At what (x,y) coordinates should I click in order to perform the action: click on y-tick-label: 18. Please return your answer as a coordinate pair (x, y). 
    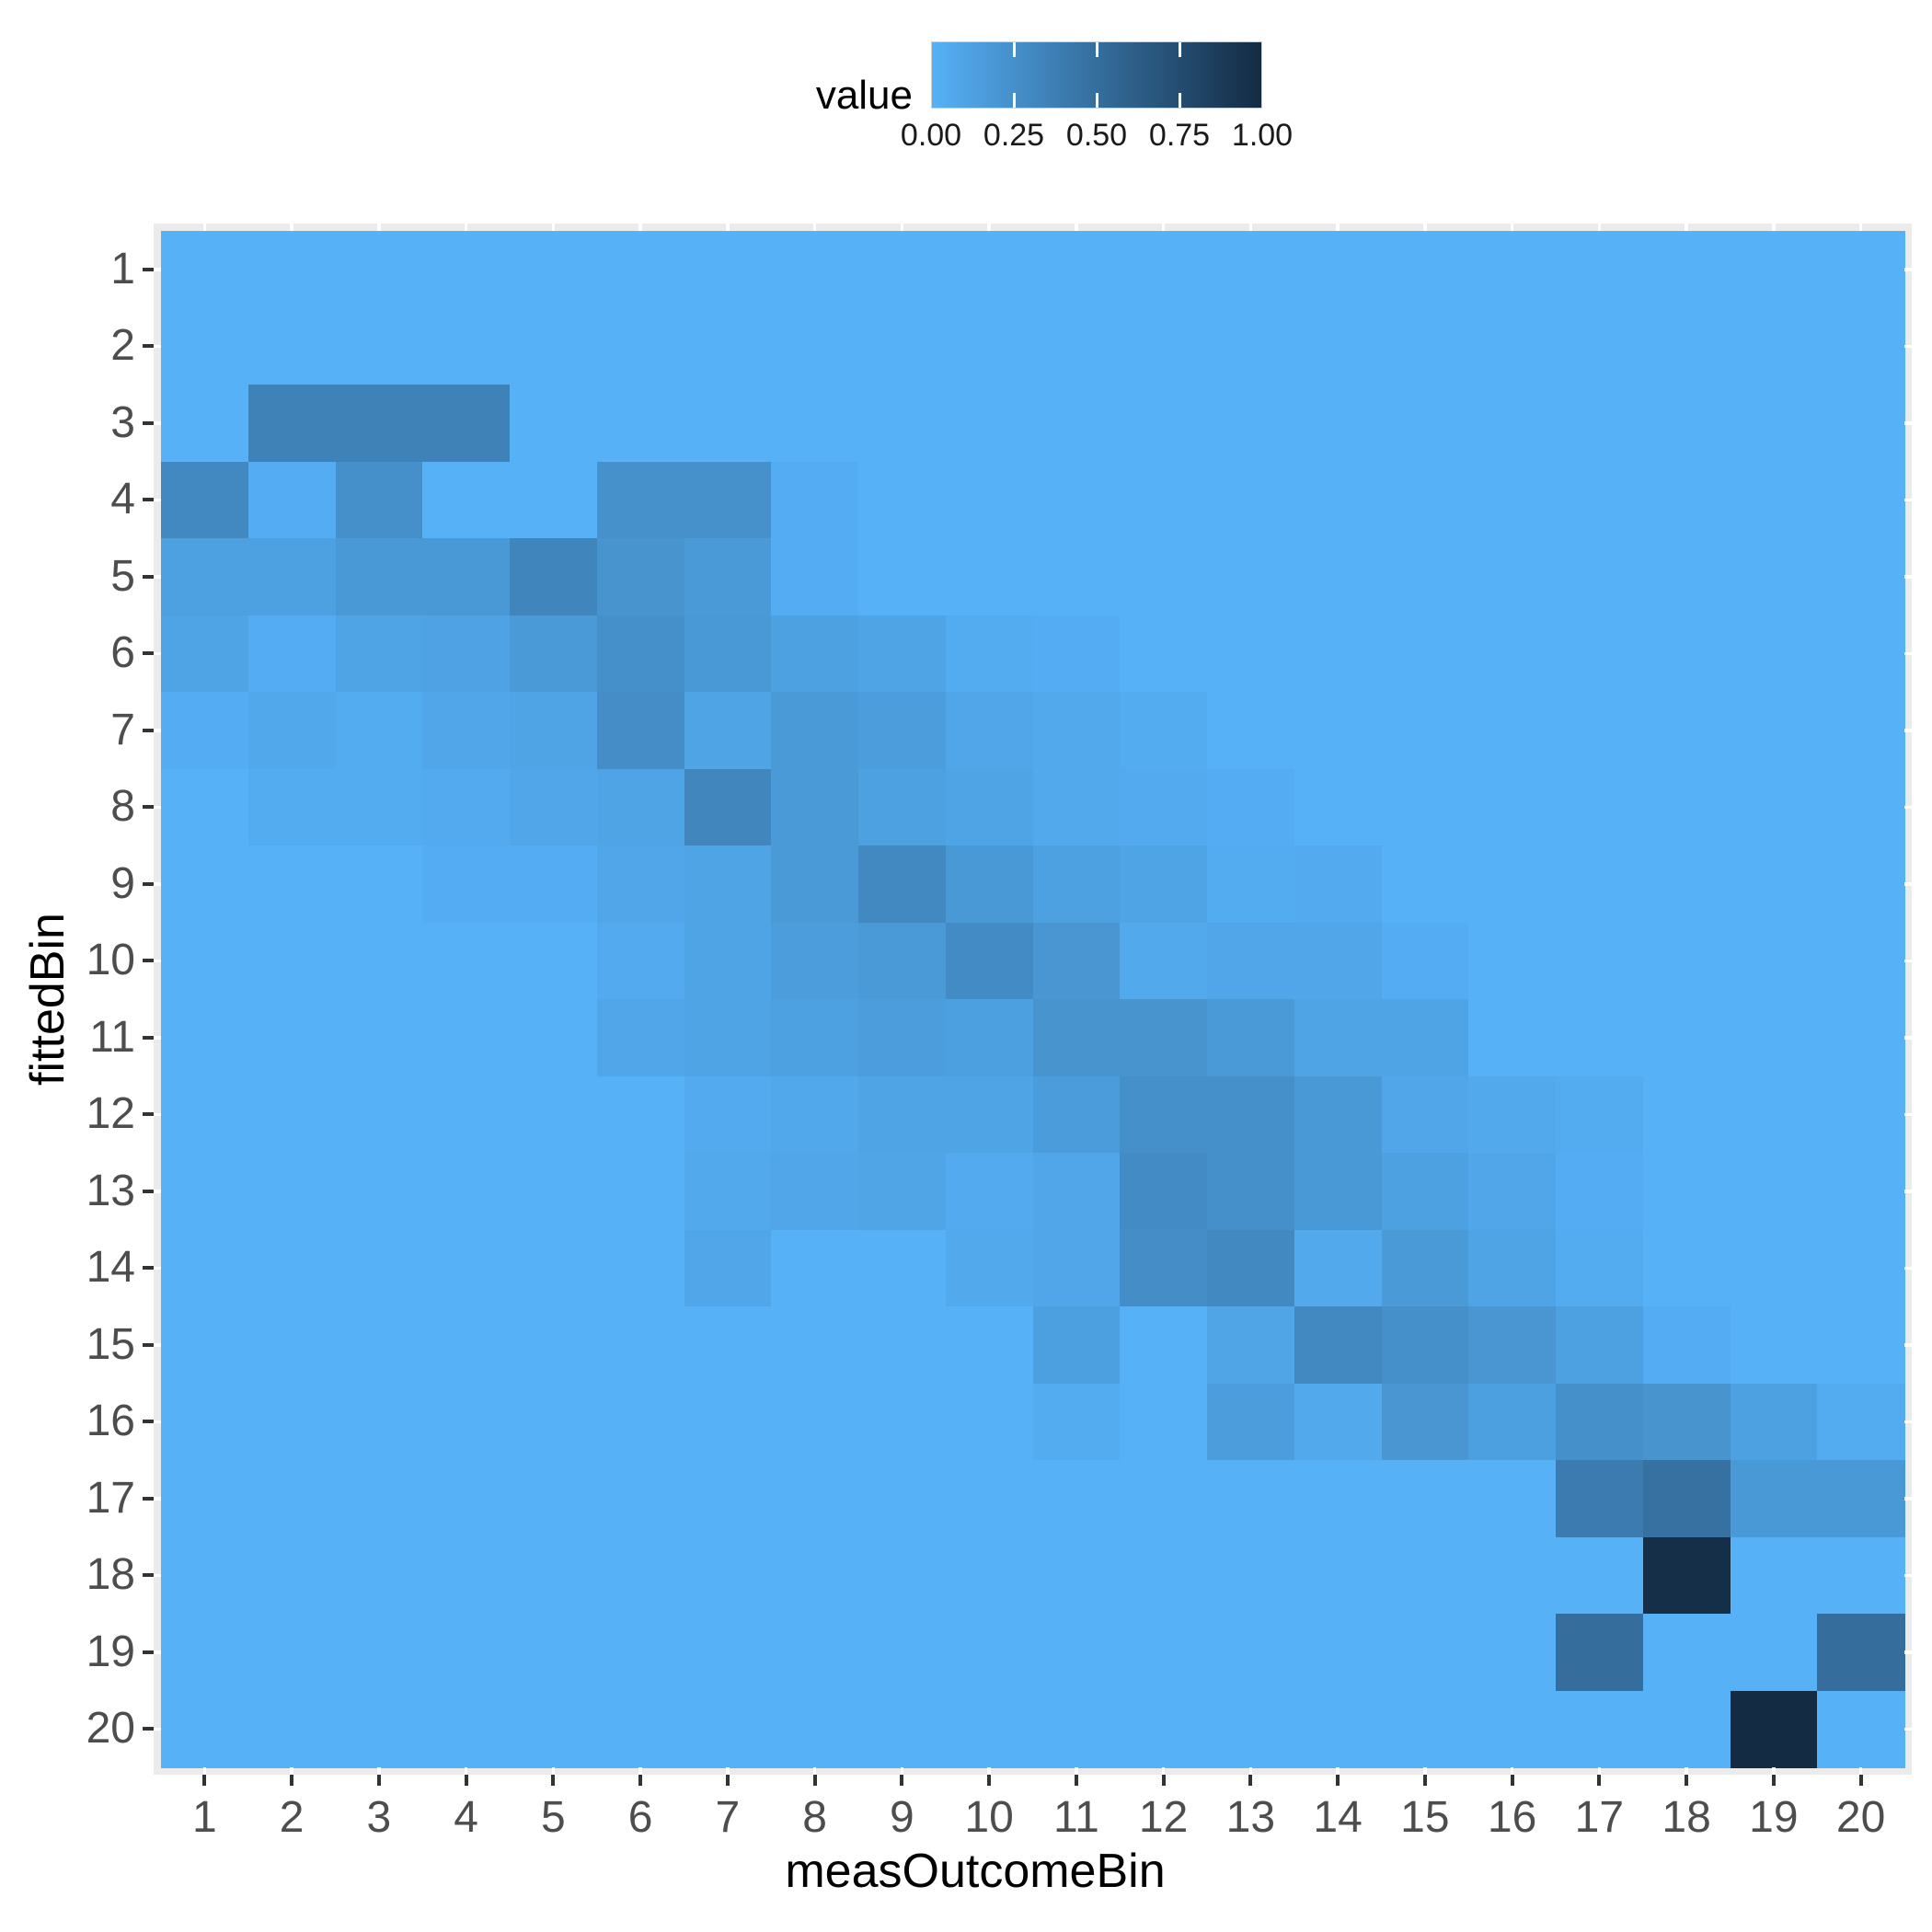
    Looking at the image, I should click on (110, 1575).